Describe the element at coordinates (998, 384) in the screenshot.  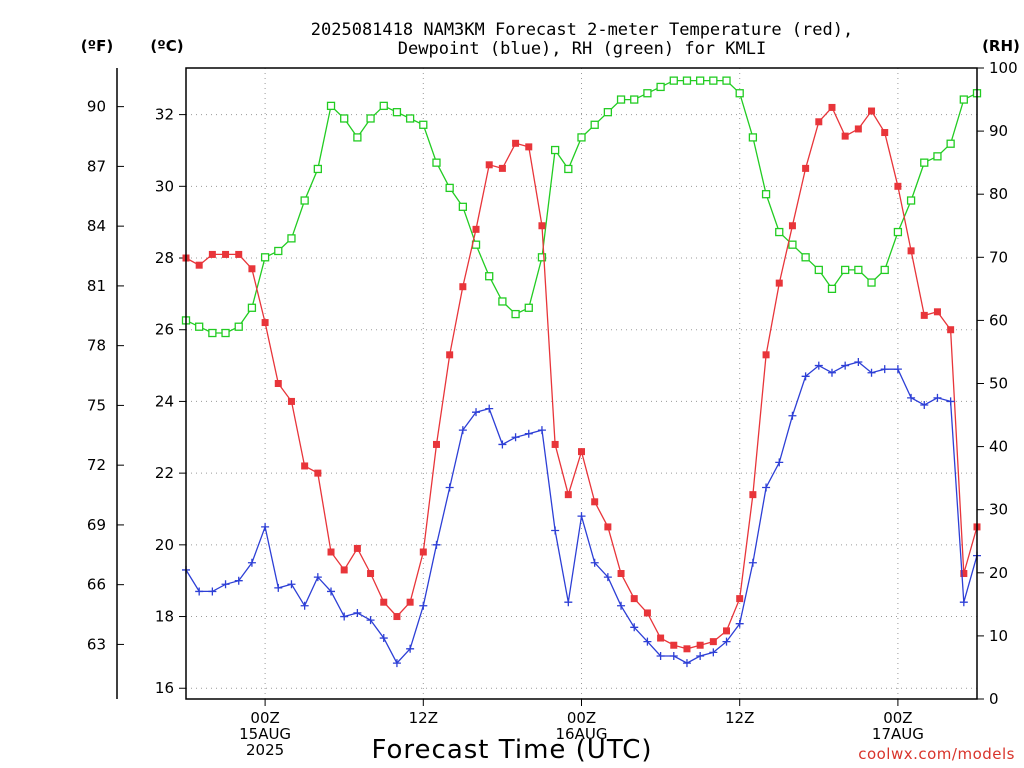
I see `rh-tick-label: 50` at that location.